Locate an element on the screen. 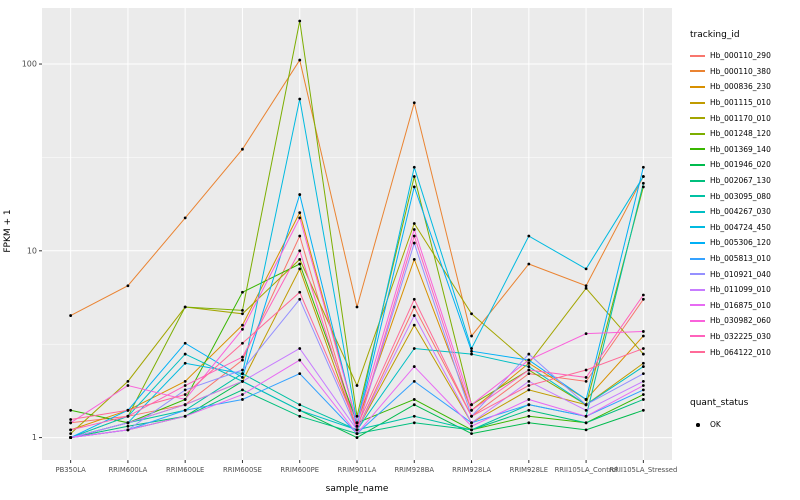 The image size is (800, 500). legend-item-Hb_003095_080: Hb_003095_080 is located at coordinates (744, 196).